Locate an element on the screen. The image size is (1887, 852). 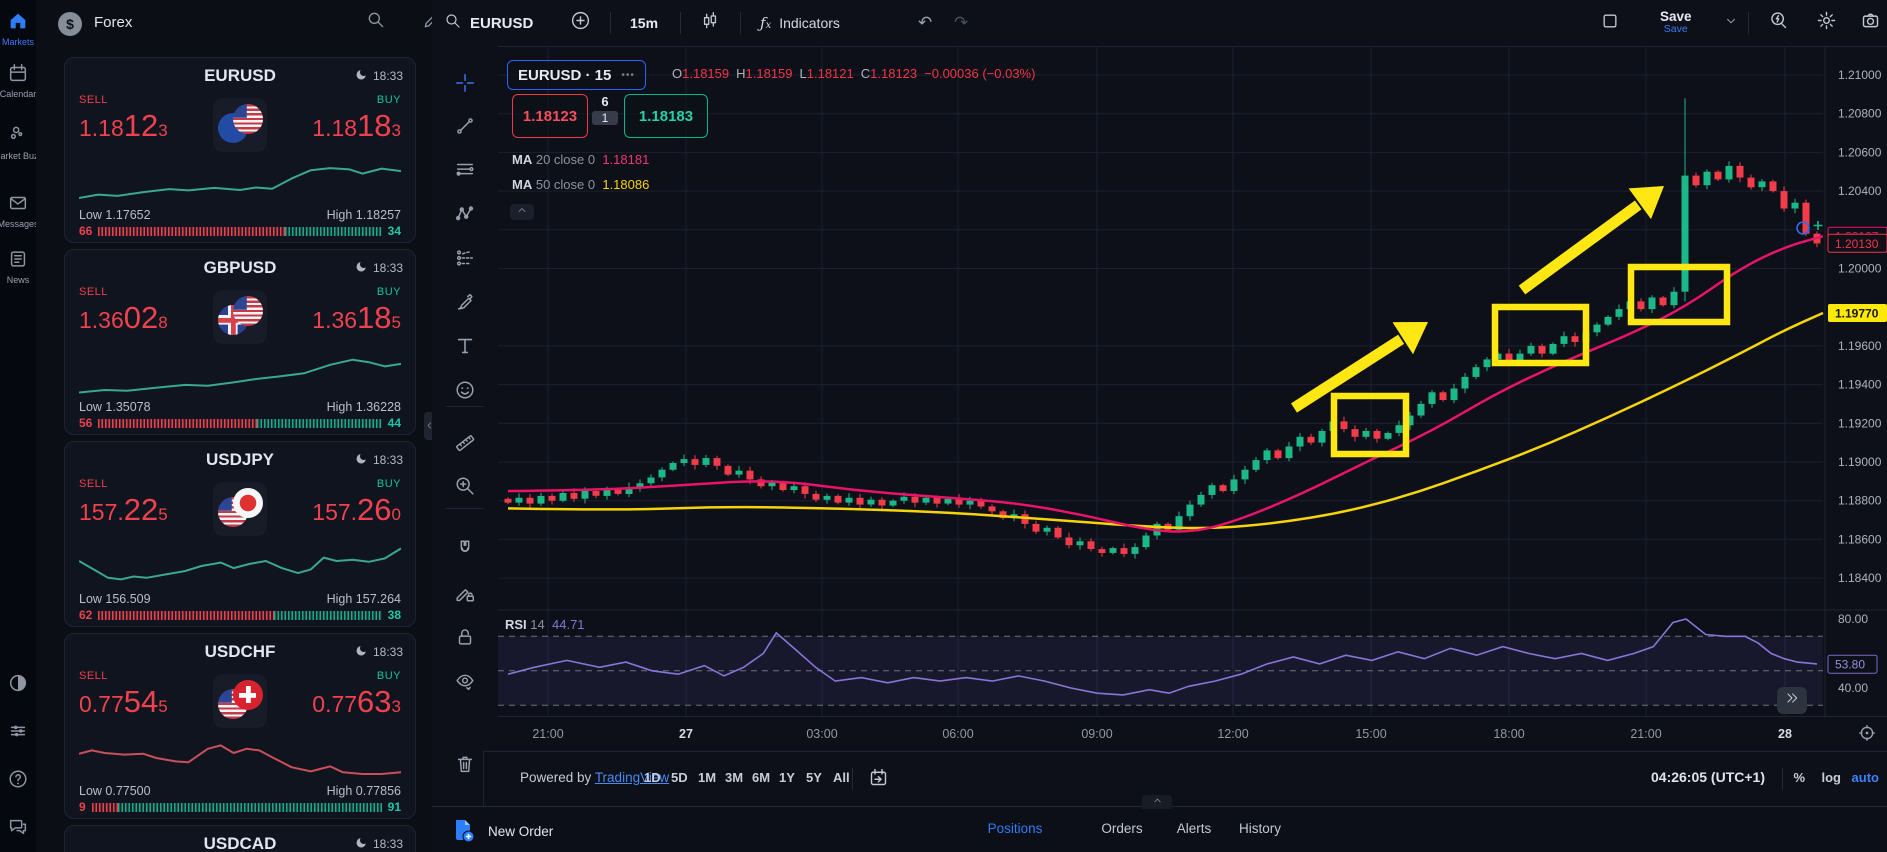
scroll-to-recent-button is located at coordinates (1792, 700).